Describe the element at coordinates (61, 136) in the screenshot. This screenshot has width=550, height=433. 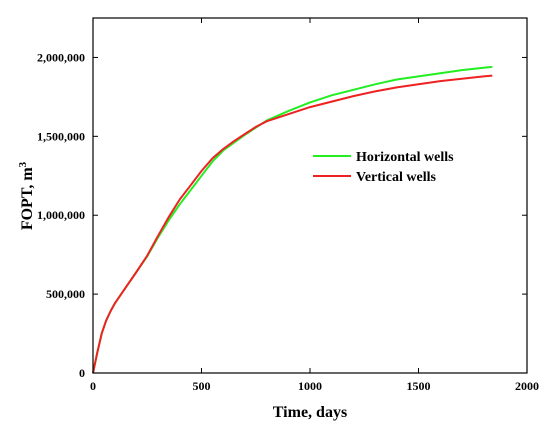
I see `y-tick-label: 1,500,000` at that location.